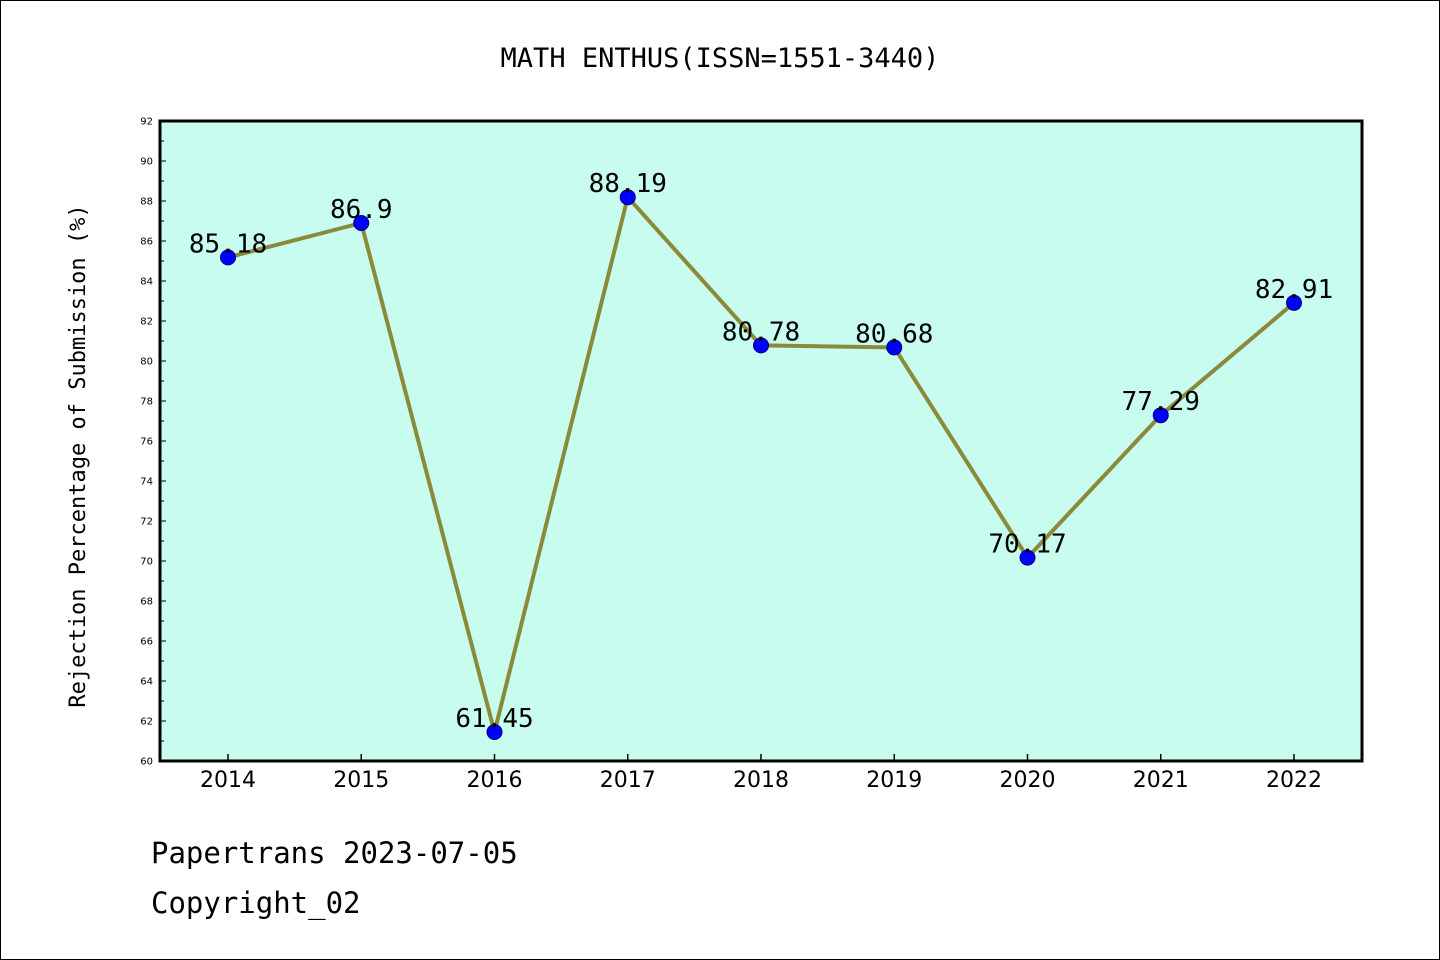  Describe the element at coordinates (495, 780) in the screenshot. I see `x-tick-label: 2016` at that location.